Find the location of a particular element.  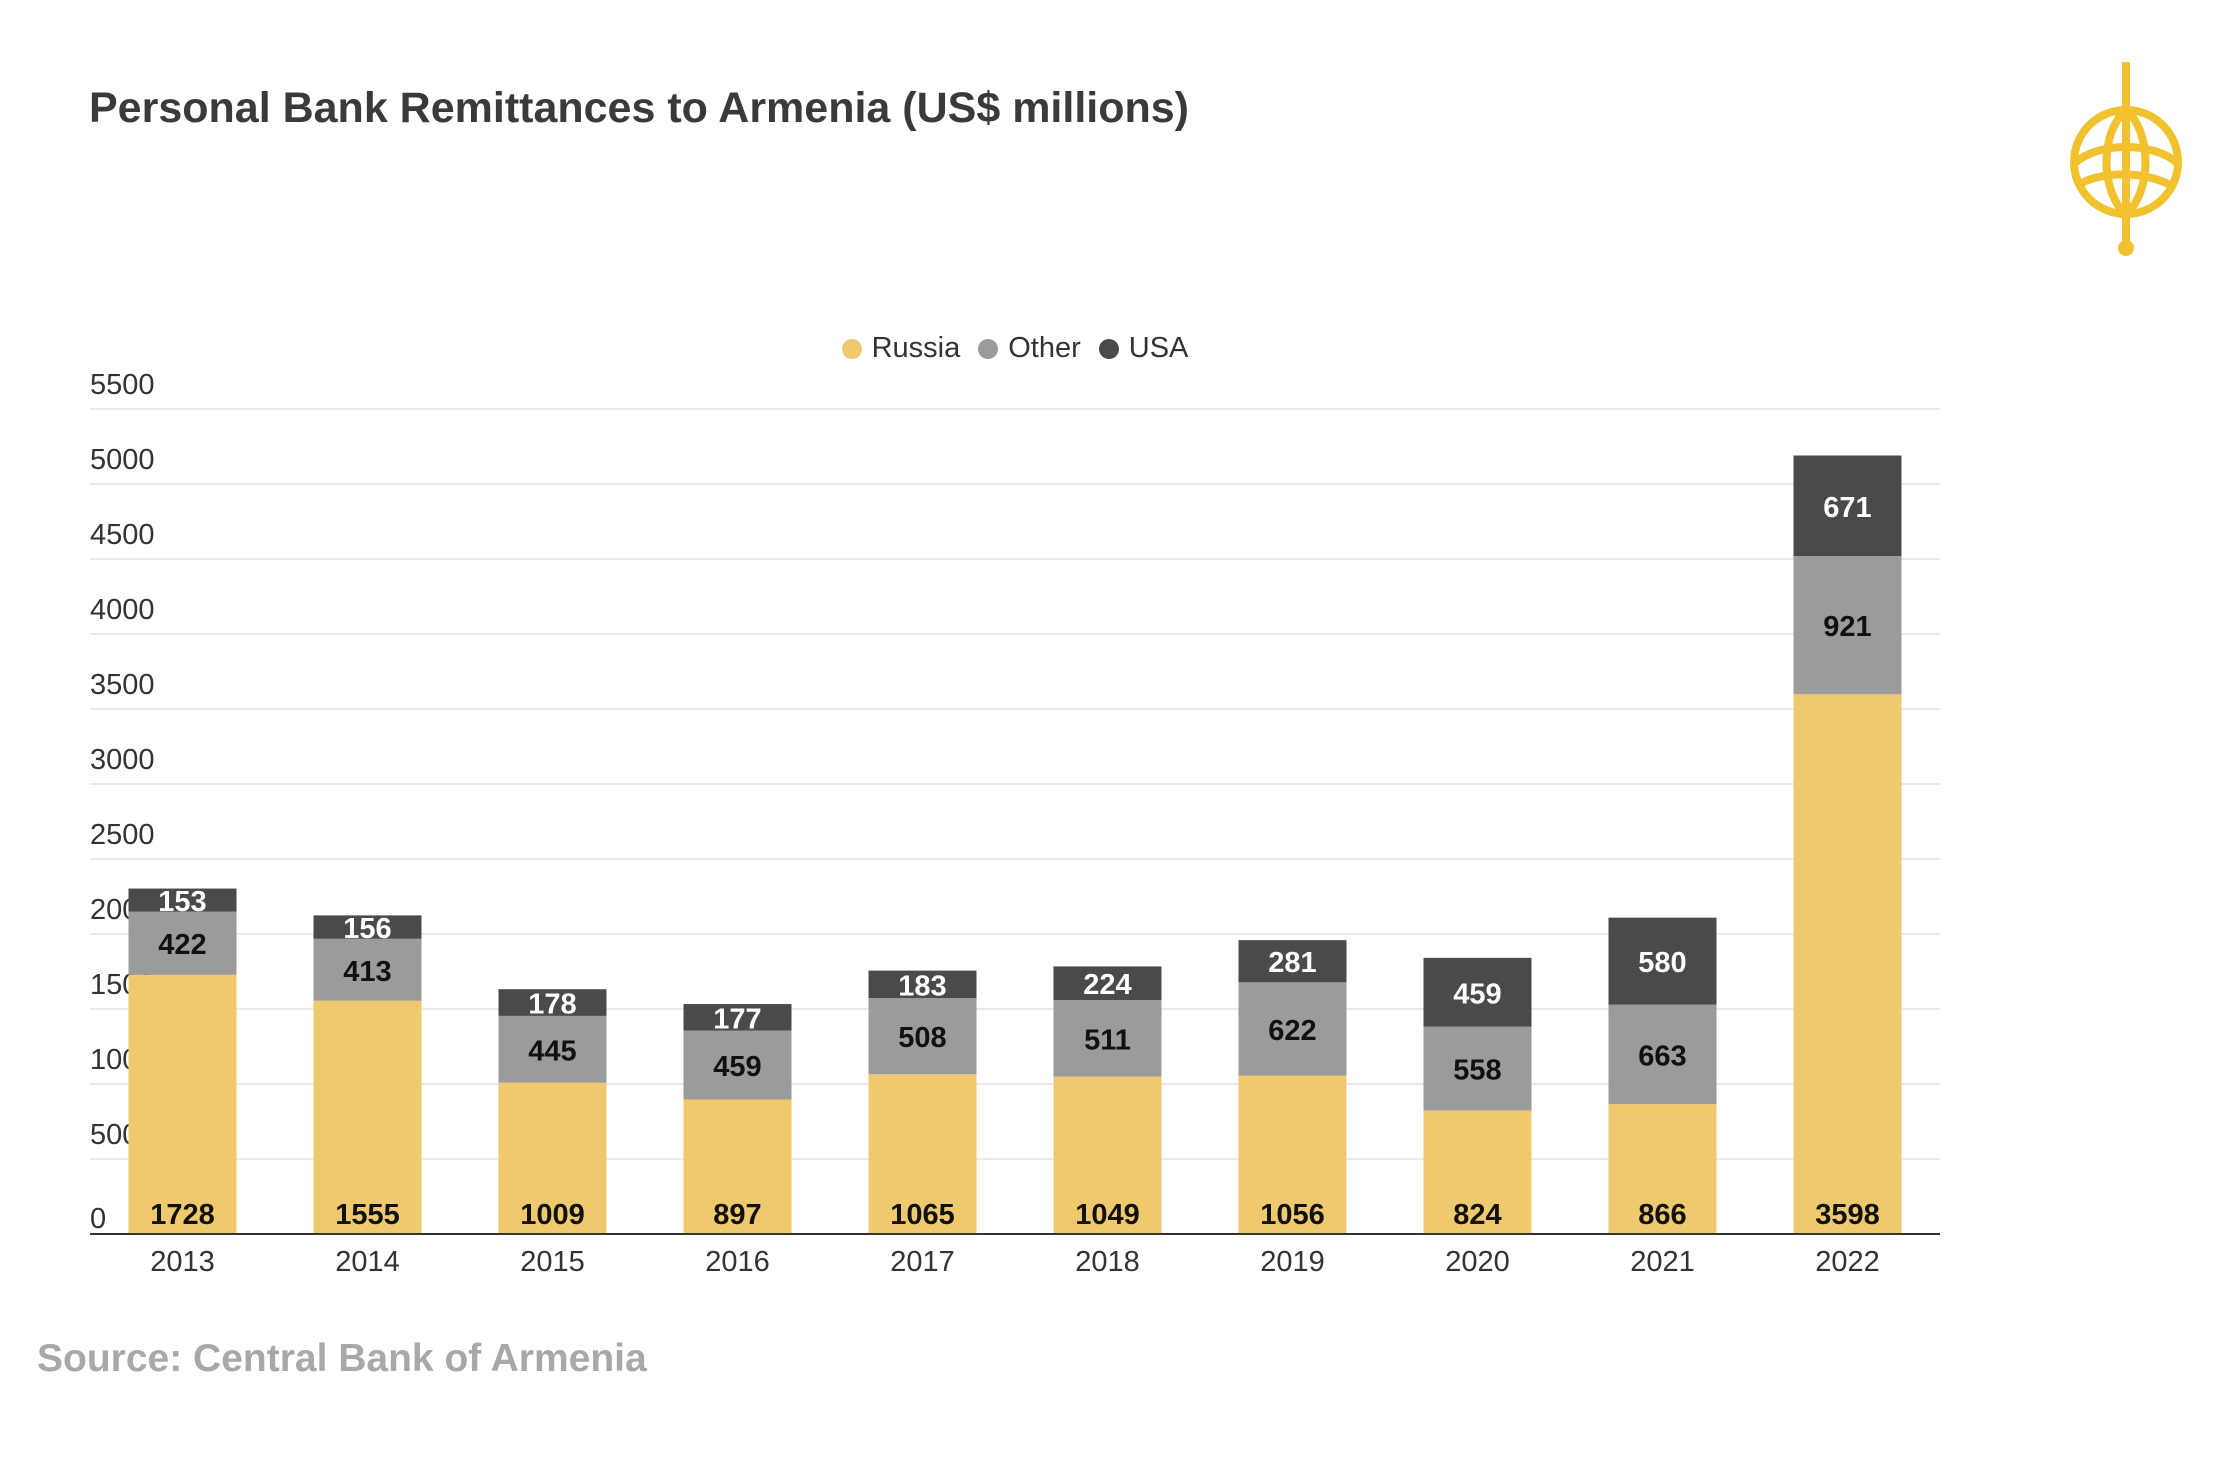

x-tick-label: 2017 is located at coordinates (922, 1262).